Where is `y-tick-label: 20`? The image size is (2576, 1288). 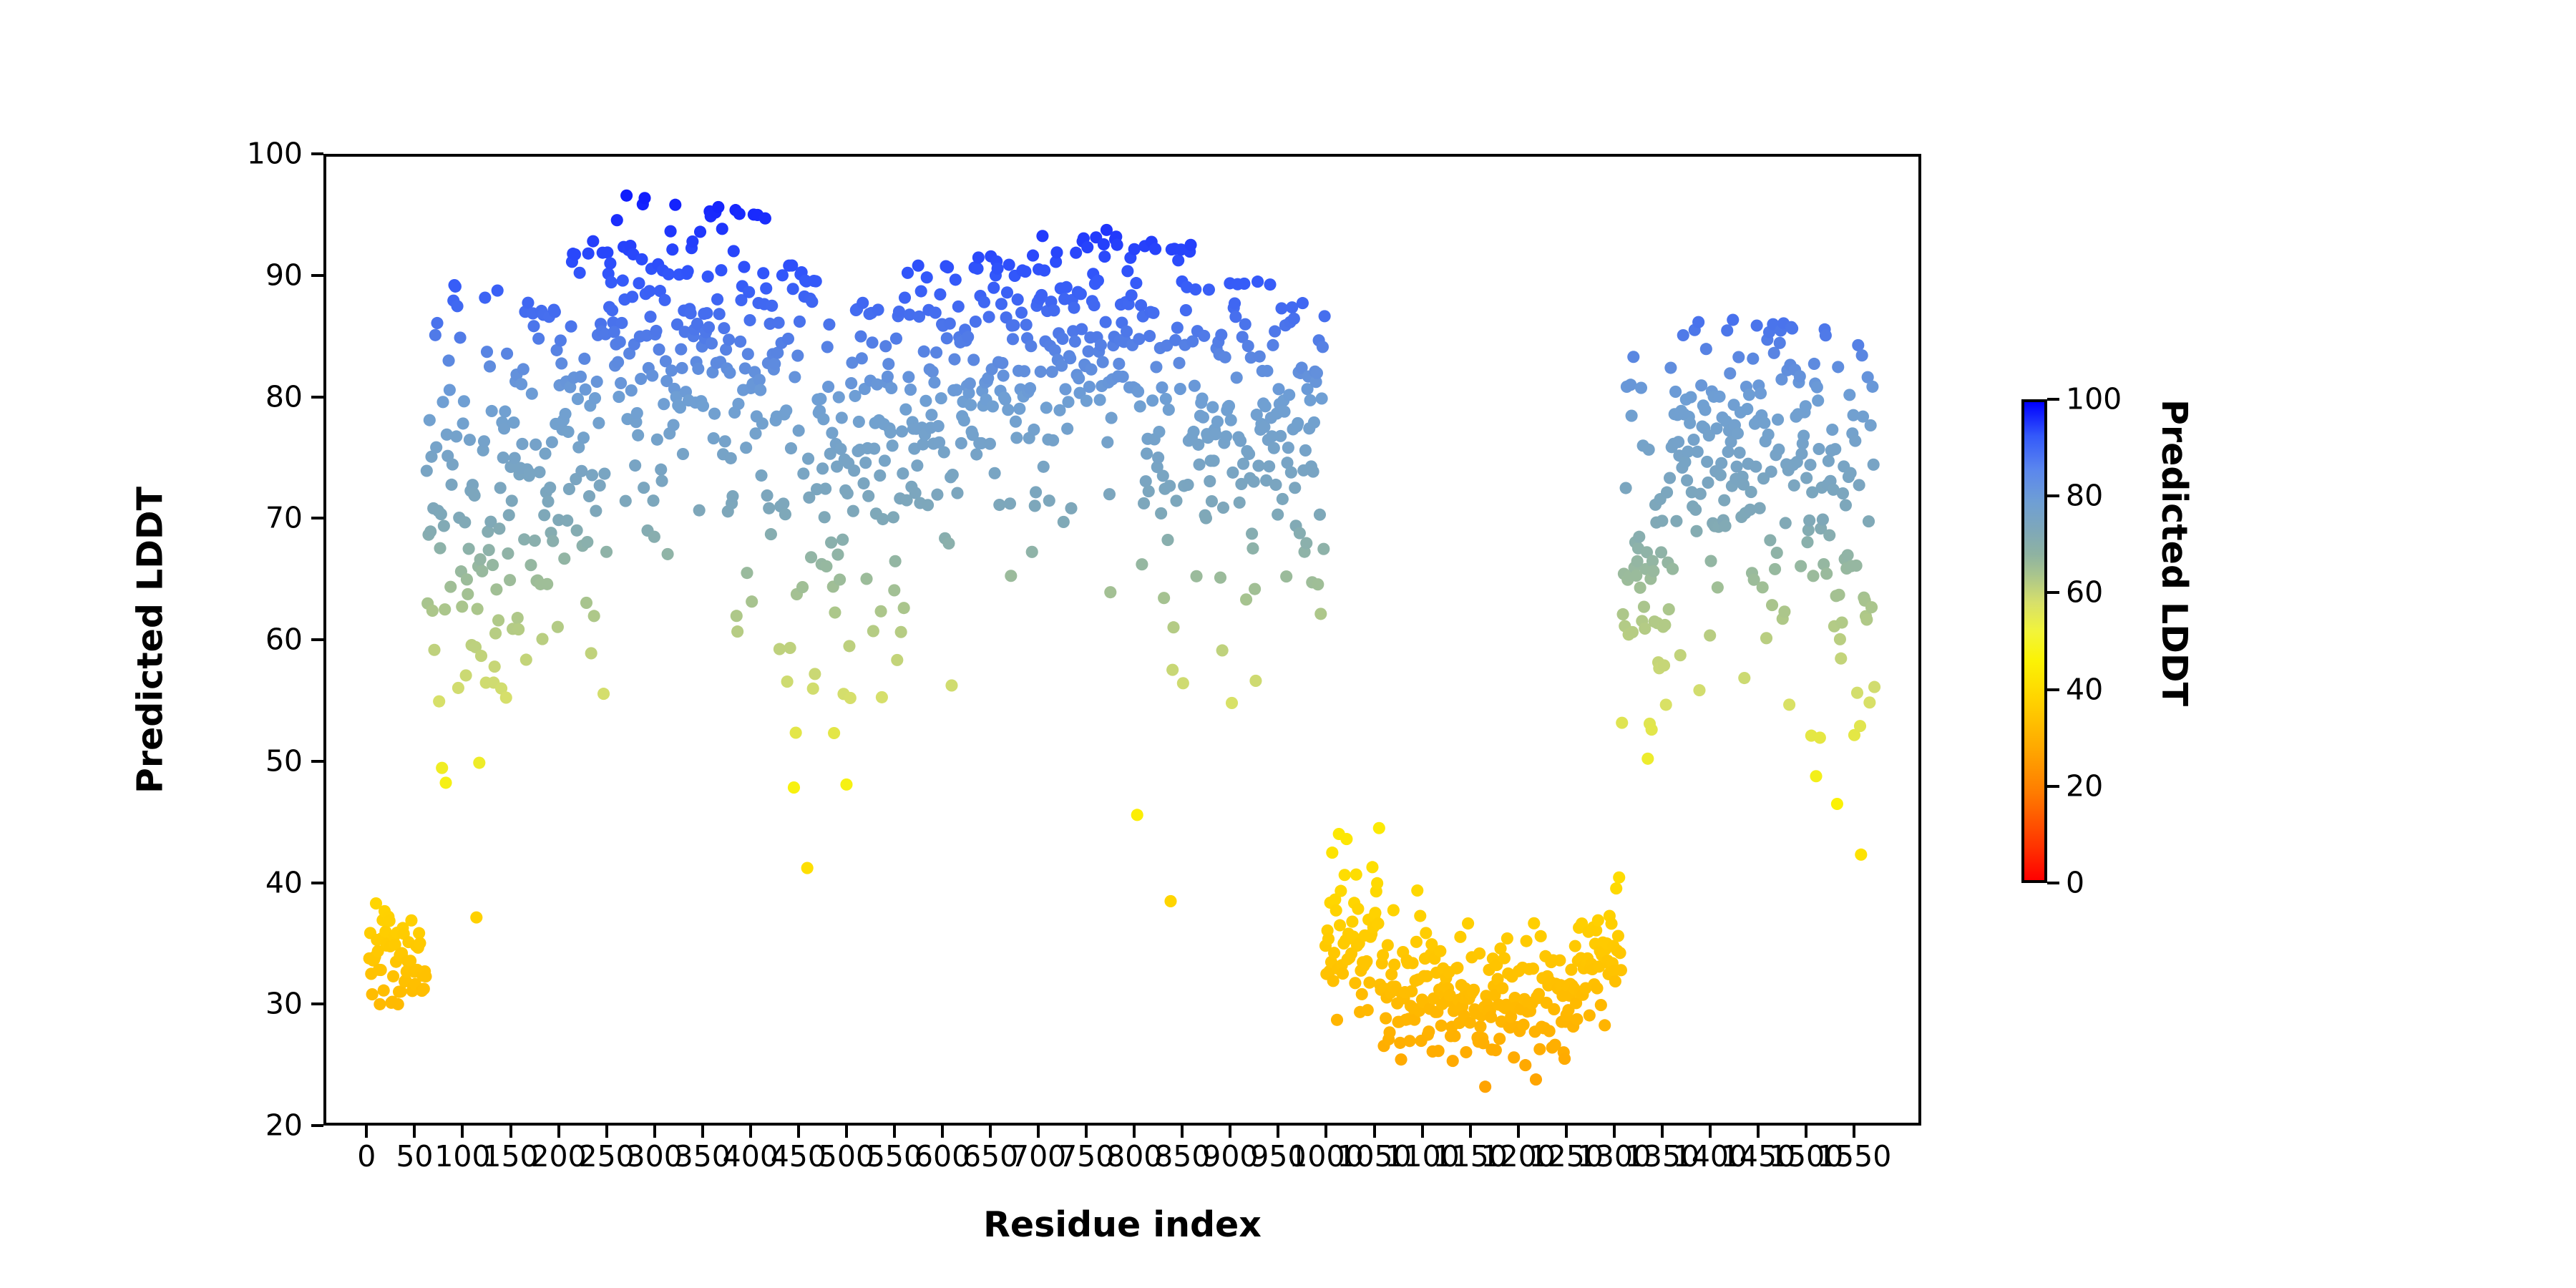
y-tick-label: 20 is located at coordinates (284, 1125).